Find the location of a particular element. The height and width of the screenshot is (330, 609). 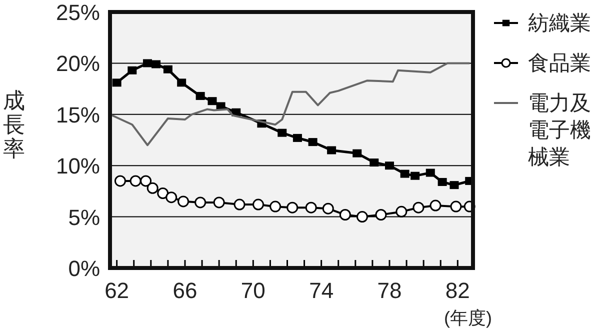

legend-食品業: 食品業 is located at coordinates (542, 63).